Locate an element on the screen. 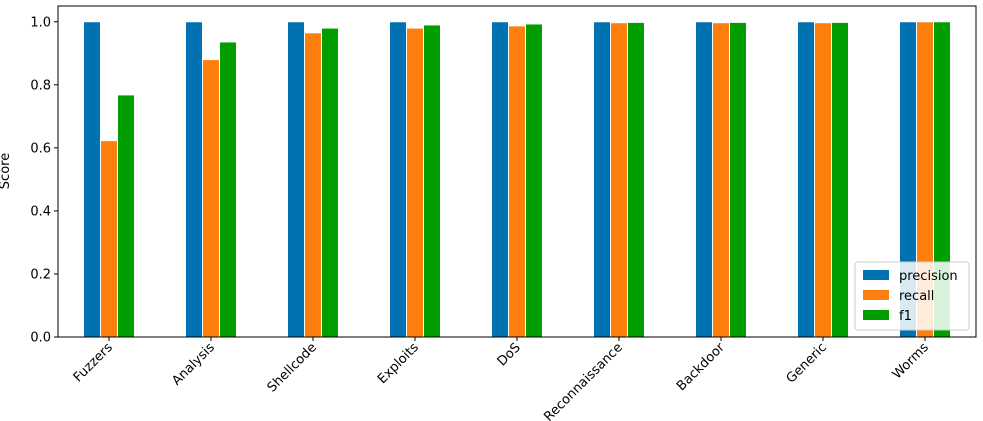  bar-recall-exploits is located at coordinates (415, 182).